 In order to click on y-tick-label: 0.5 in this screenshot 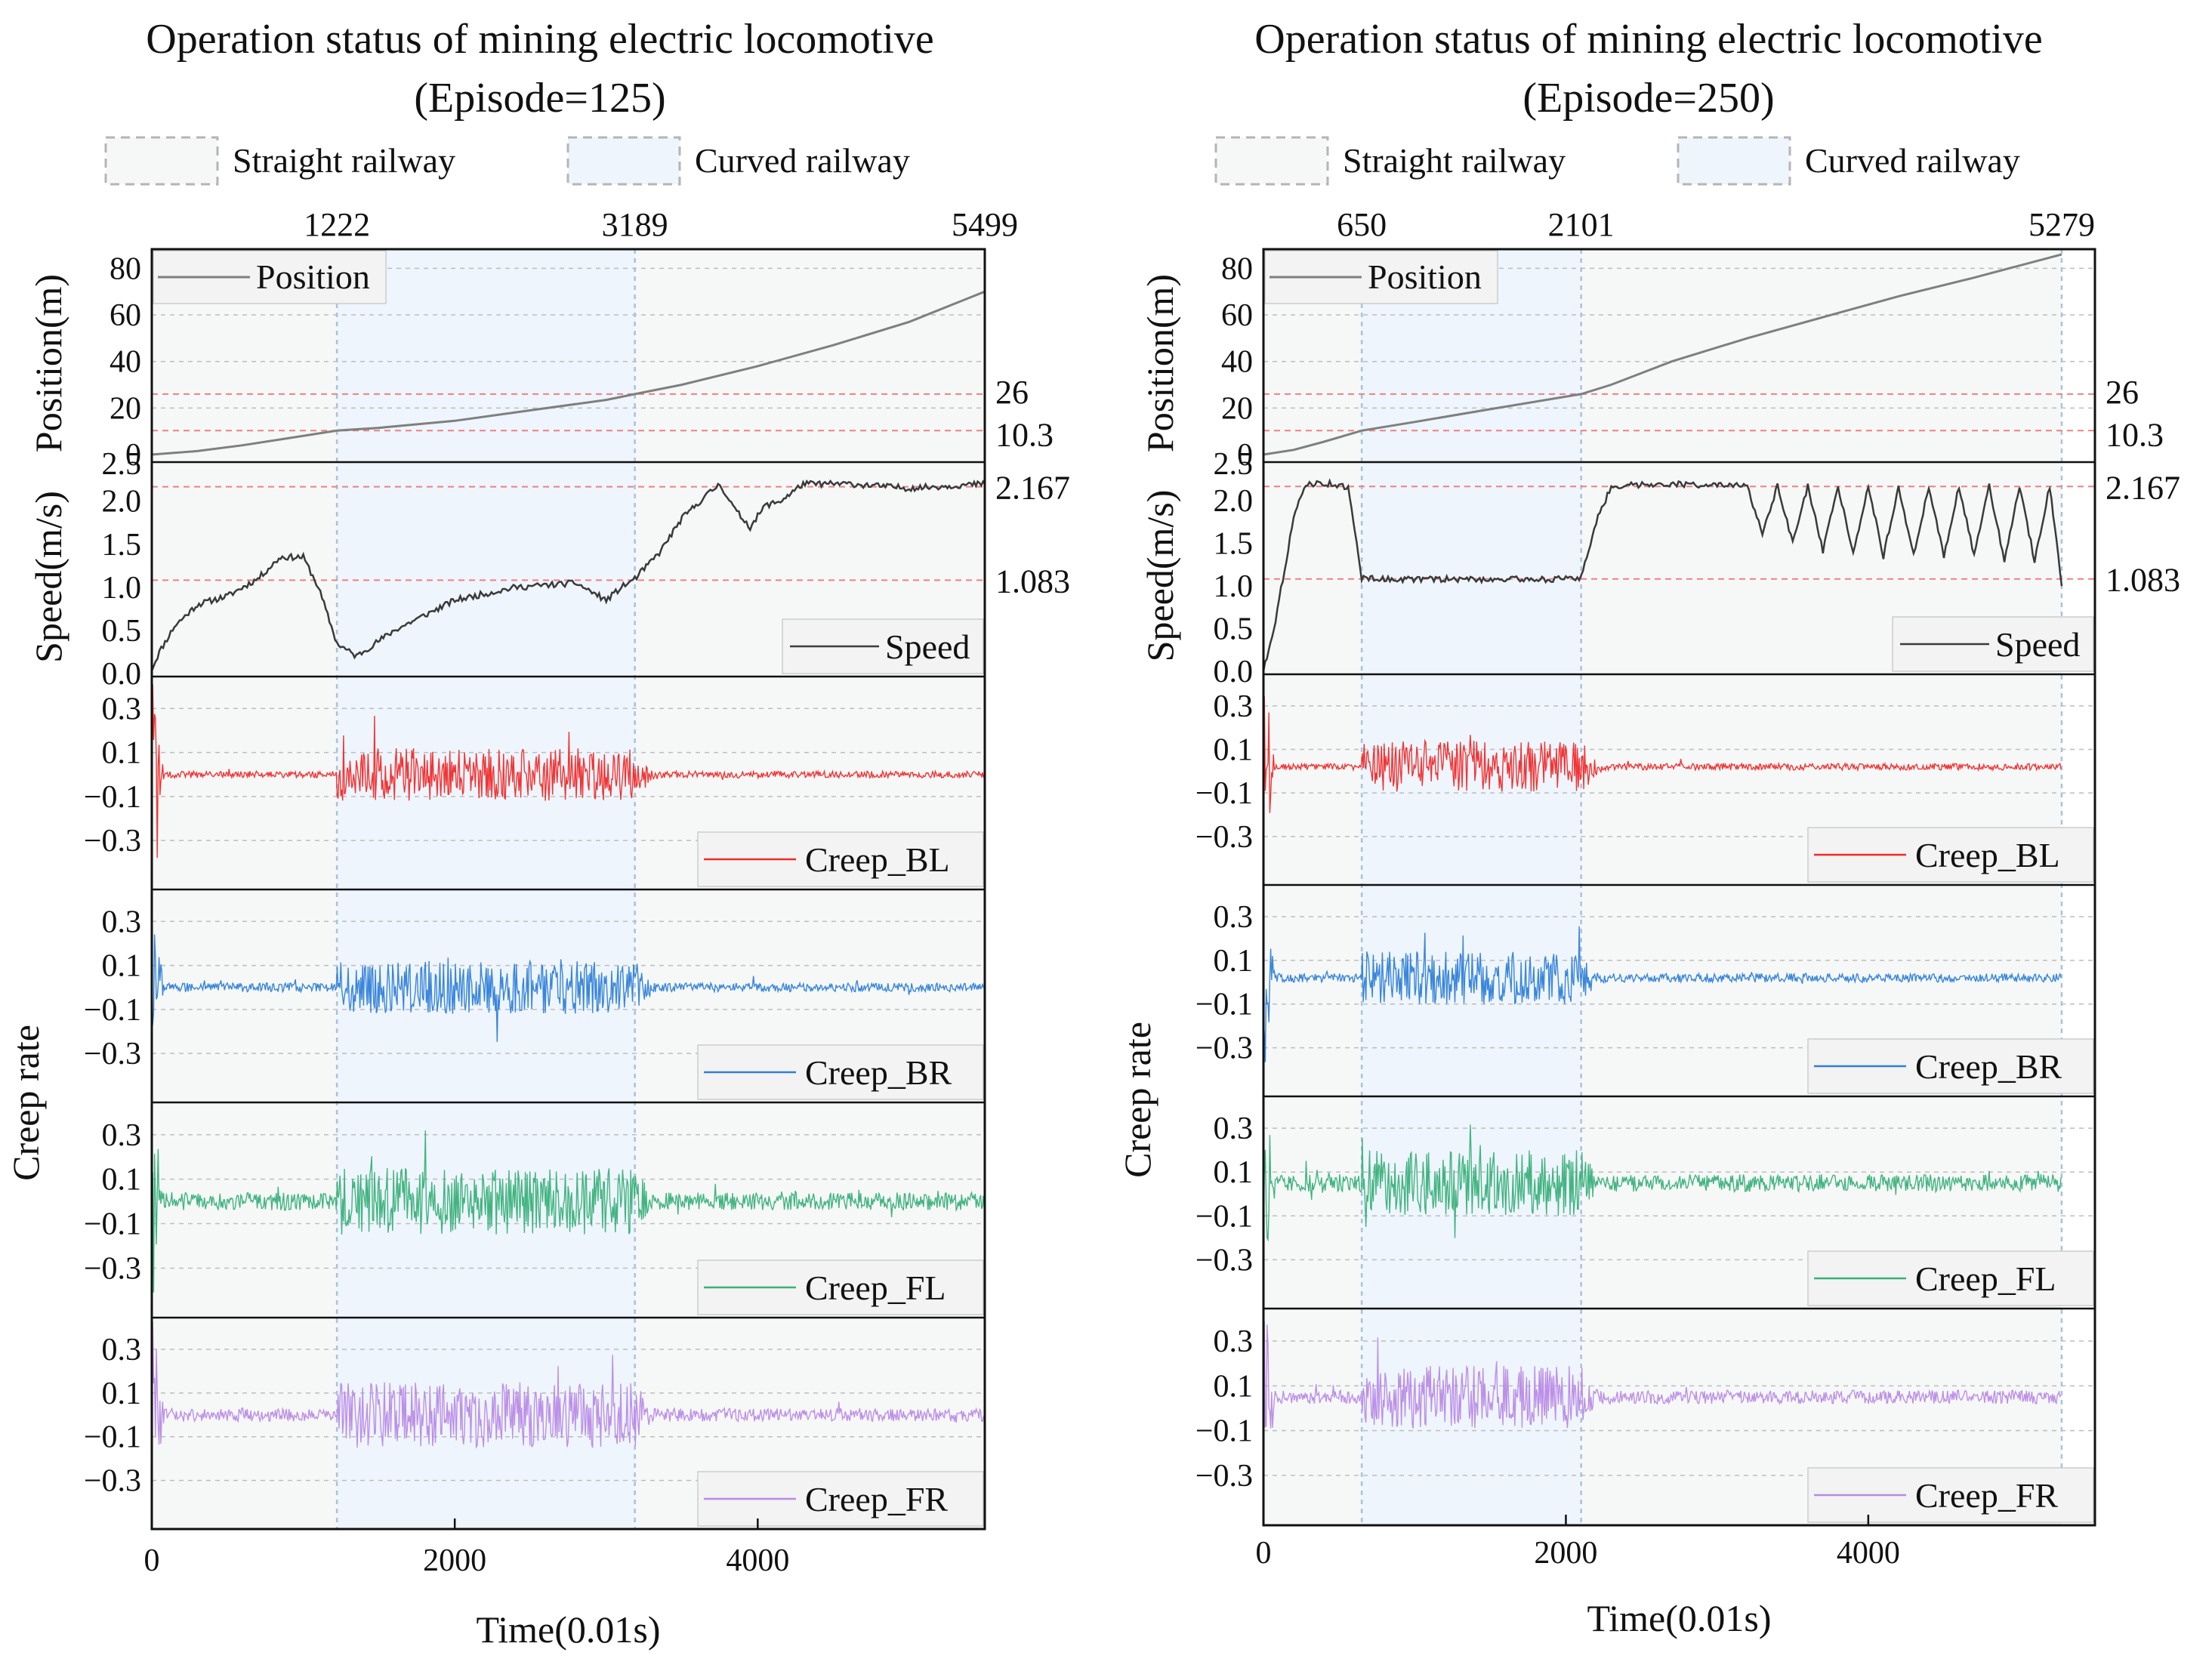, I will do `click(1234, 629)`.